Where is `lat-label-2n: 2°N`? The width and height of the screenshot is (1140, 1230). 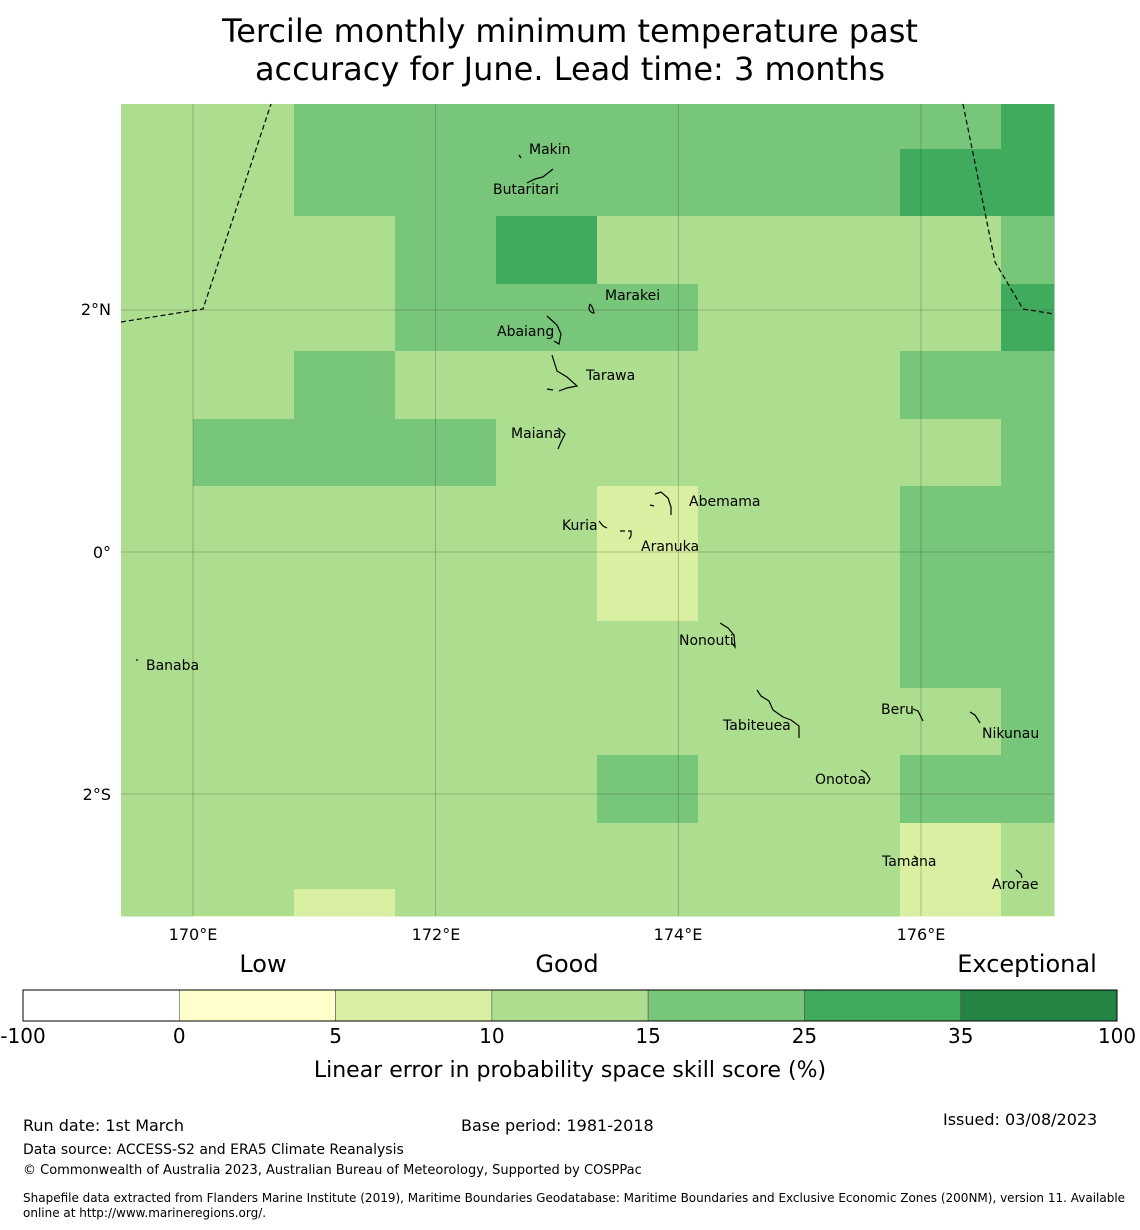 lat-label-2n: 2°N is located at coordinates (96, 309).